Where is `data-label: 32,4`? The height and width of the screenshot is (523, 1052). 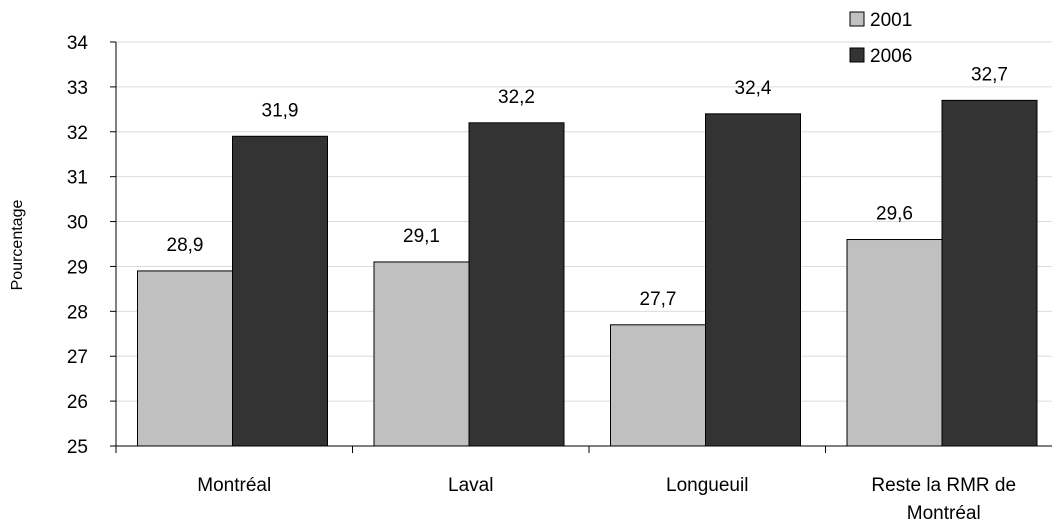
data-label: 32,4 is located at coordinates (753, 88).